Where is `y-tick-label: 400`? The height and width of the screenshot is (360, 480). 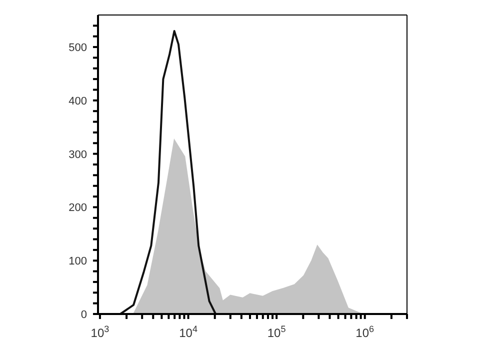 y-tick-label: 400 is located at coordinates (77, 101).